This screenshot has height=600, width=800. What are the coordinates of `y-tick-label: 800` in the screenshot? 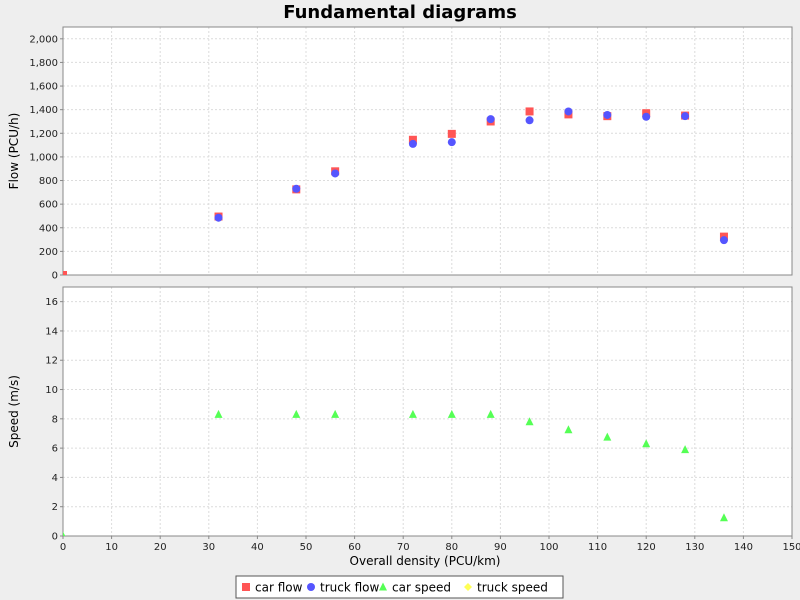 It's located at (48, 181).